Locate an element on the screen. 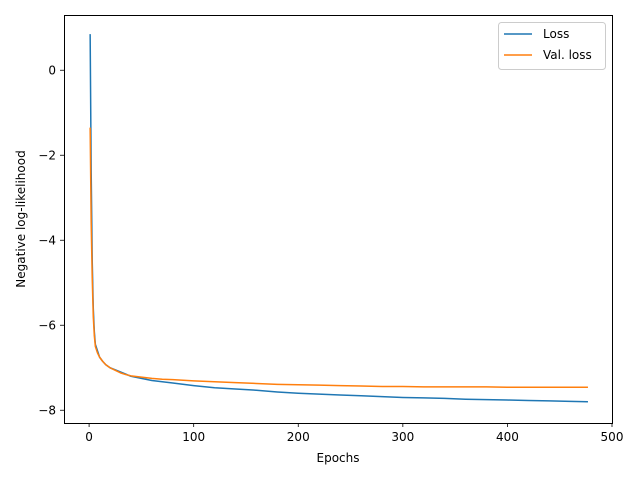 This screenshot has height=480, width=640. y-axis-label: Negative log-likelihood is located at coordinates (21, 218).